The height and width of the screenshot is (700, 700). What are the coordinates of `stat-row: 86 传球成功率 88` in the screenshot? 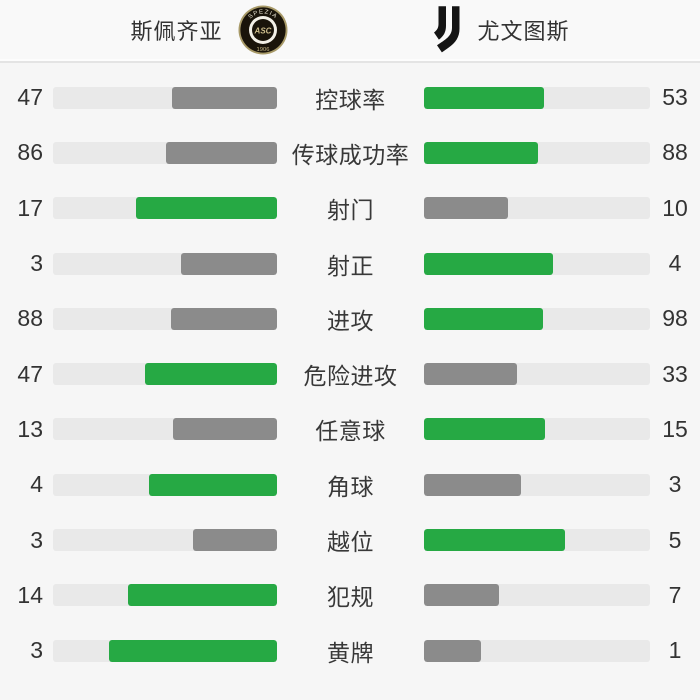 It's located at (350, 152).